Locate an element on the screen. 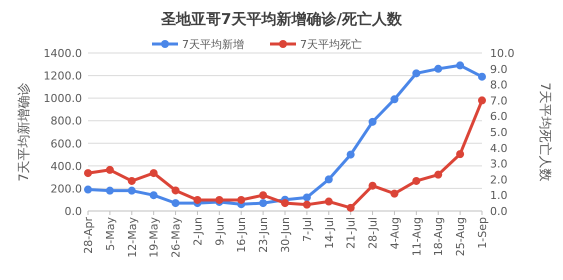  y2-tick-label: 5.0 is located at coordinates (499, 132).